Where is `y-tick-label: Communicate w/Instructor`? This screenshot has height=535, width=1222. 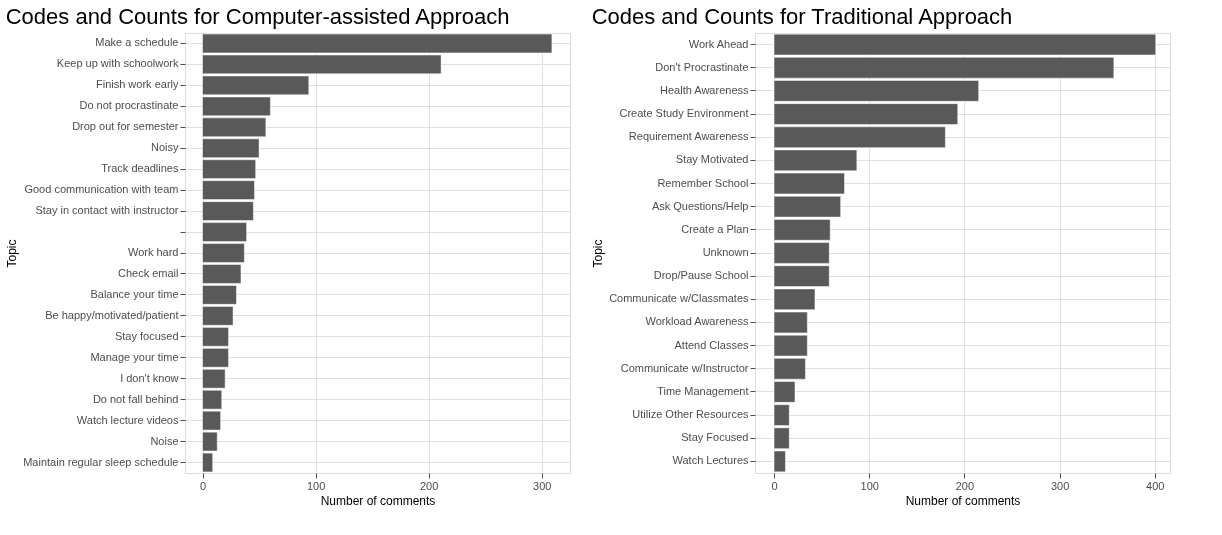
y-tick-label: Communicate w/Instructor is located at coordinates (684, 367).